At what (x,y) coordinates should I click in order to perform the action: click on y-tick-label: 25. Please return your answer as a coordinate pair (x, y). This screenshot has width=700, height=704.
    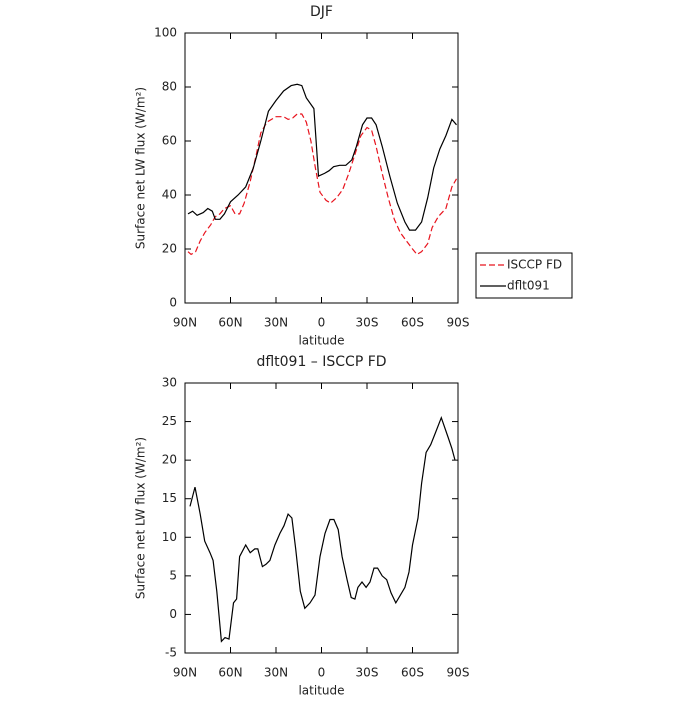
    Looking at the image, I should click on (169, 421).